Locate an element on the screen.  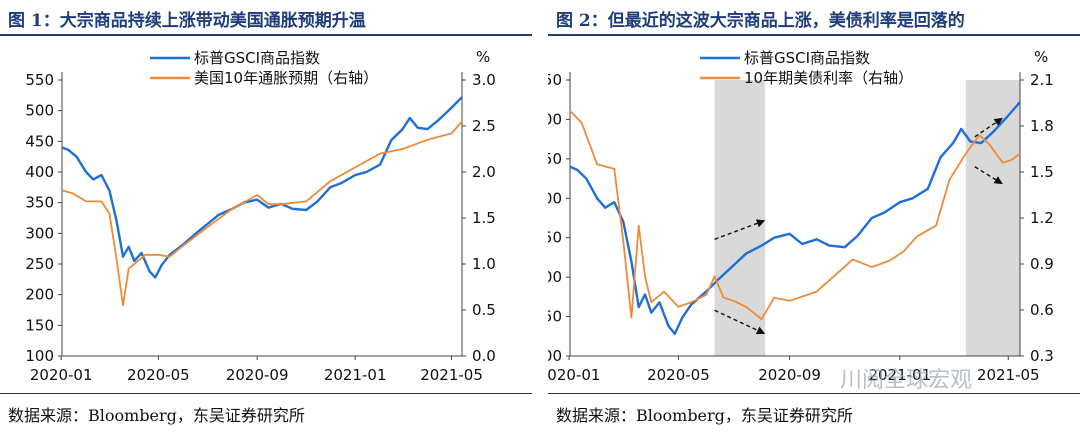
legend-label-2: 美国10年通胀预期（右轴） is located at coordinates (286, 78).